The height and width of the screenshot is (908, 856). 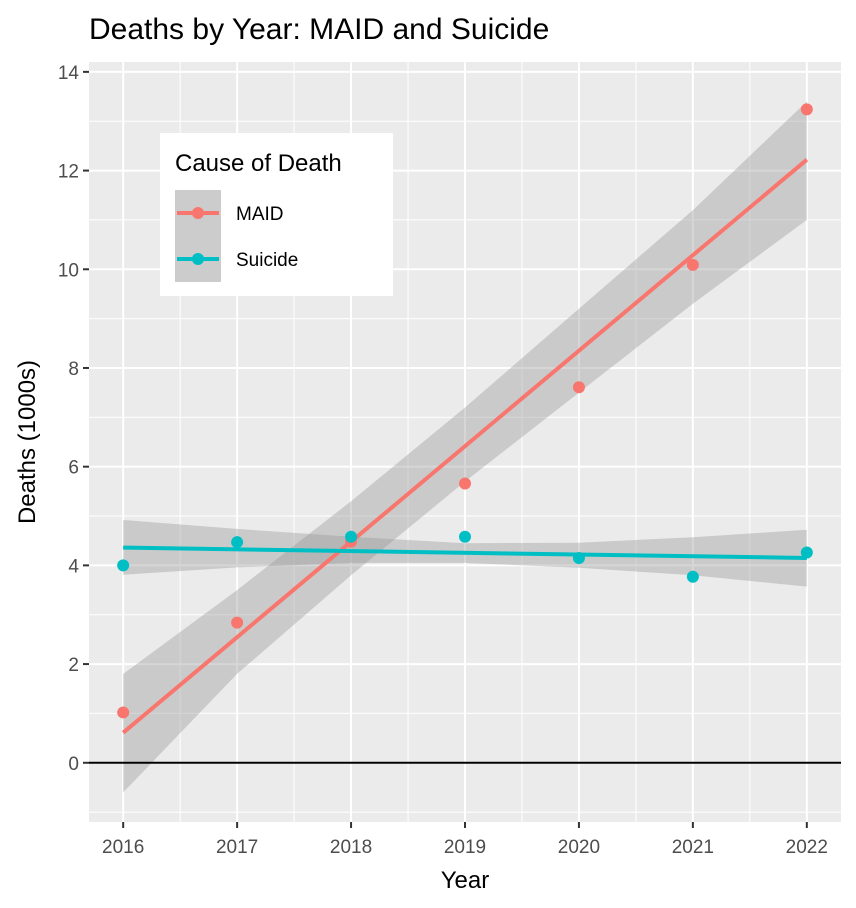 What do you see at coordinates (73, 468) in the screenshot?
I see `y-tick-label: 6` at bounding box center [73, 468].